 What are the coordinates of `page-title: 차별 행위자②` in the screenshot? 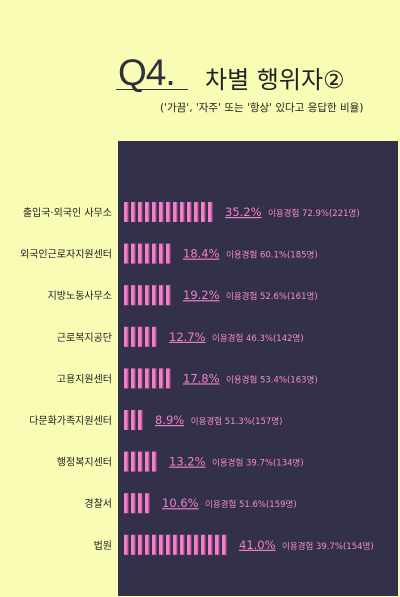 It's located at (275, 80).